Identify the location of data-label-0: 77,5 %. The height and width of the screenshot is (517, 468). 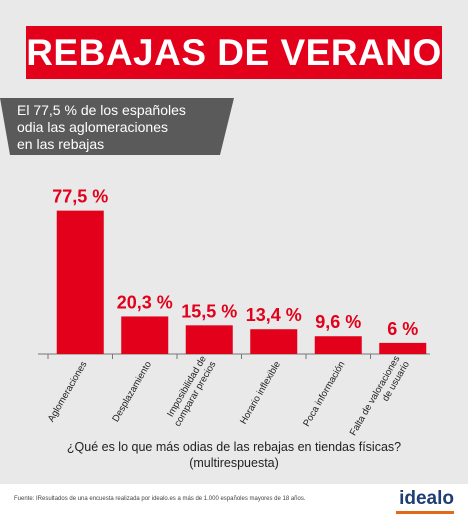
(80, 197).